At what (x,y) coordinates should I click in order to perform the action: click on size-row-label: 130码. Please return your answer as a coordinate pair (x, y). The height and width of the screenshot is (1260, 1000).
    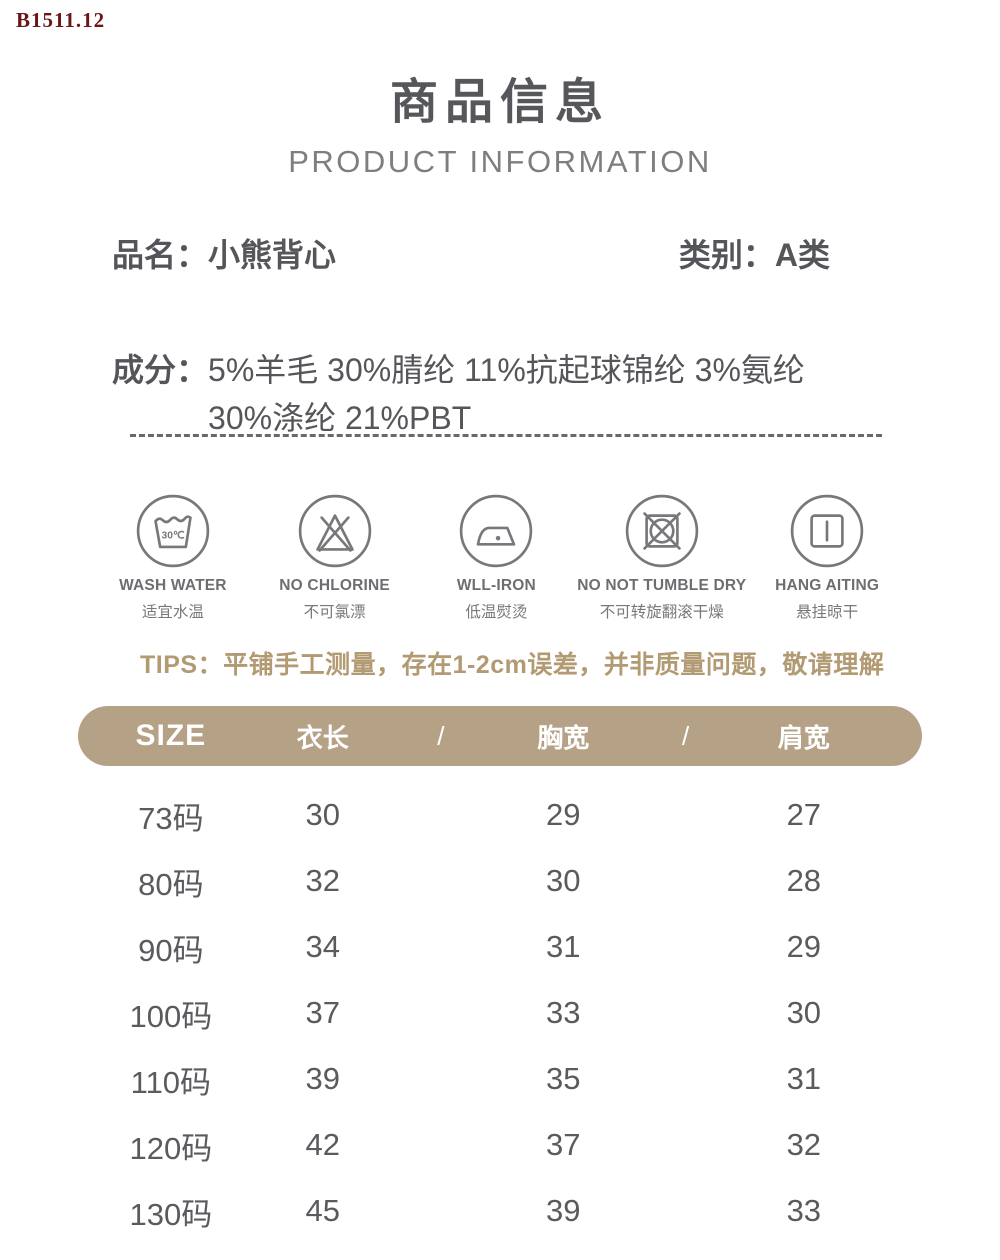
    Looking at the image, I should click on (171, 1214).